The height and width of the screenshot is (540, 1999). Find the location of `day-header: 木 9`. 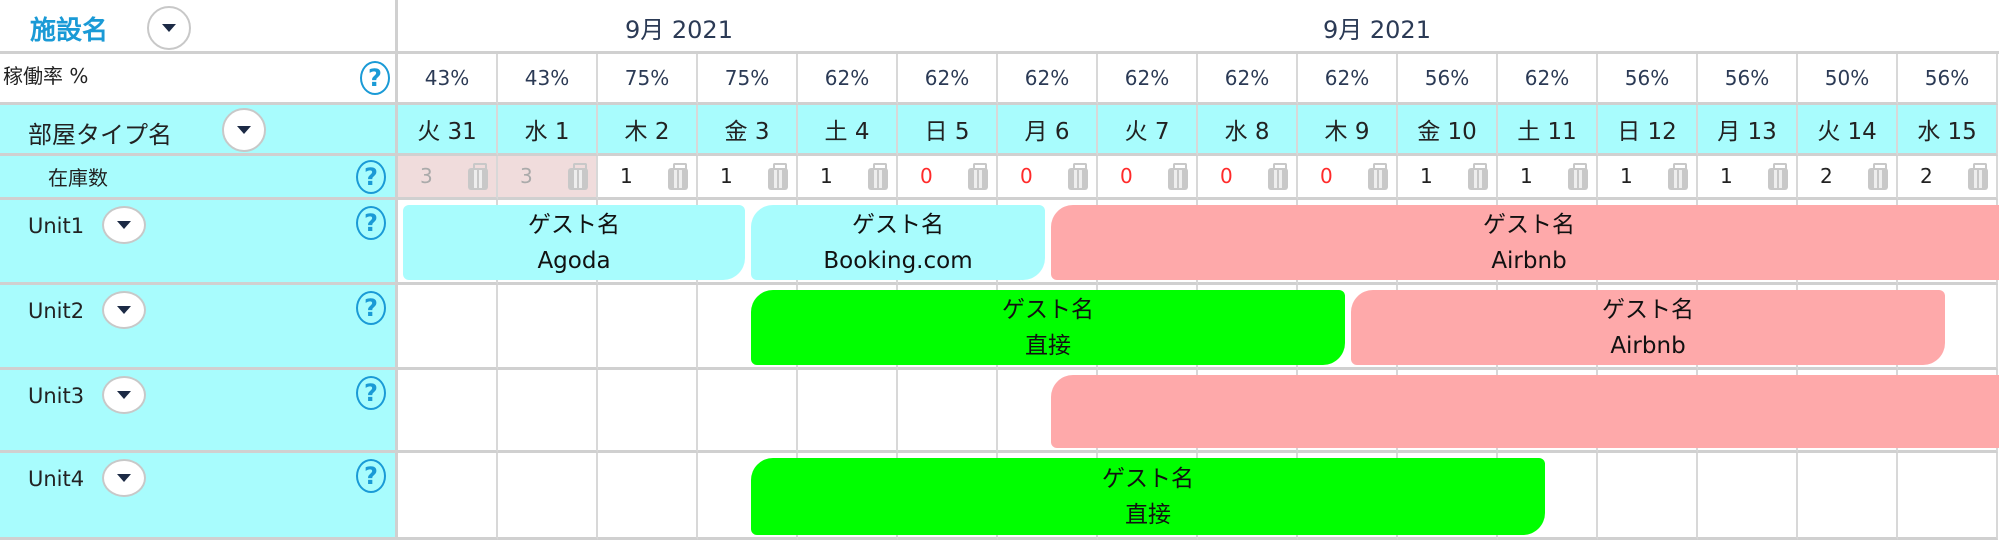

day-header: 木 9 is located at coordinates (1348, 130).